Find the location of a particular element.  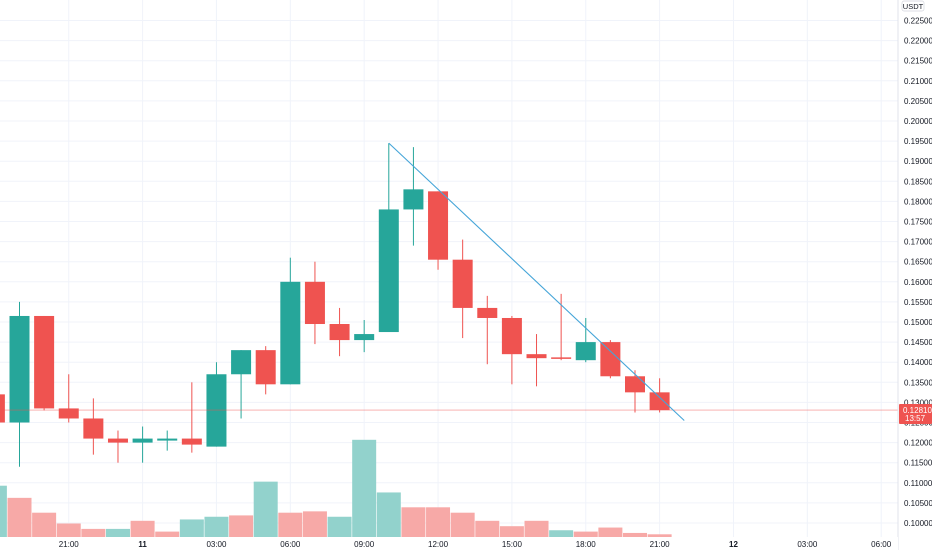

time-tick-label: 03:00 is located at coordinates (807, 544).